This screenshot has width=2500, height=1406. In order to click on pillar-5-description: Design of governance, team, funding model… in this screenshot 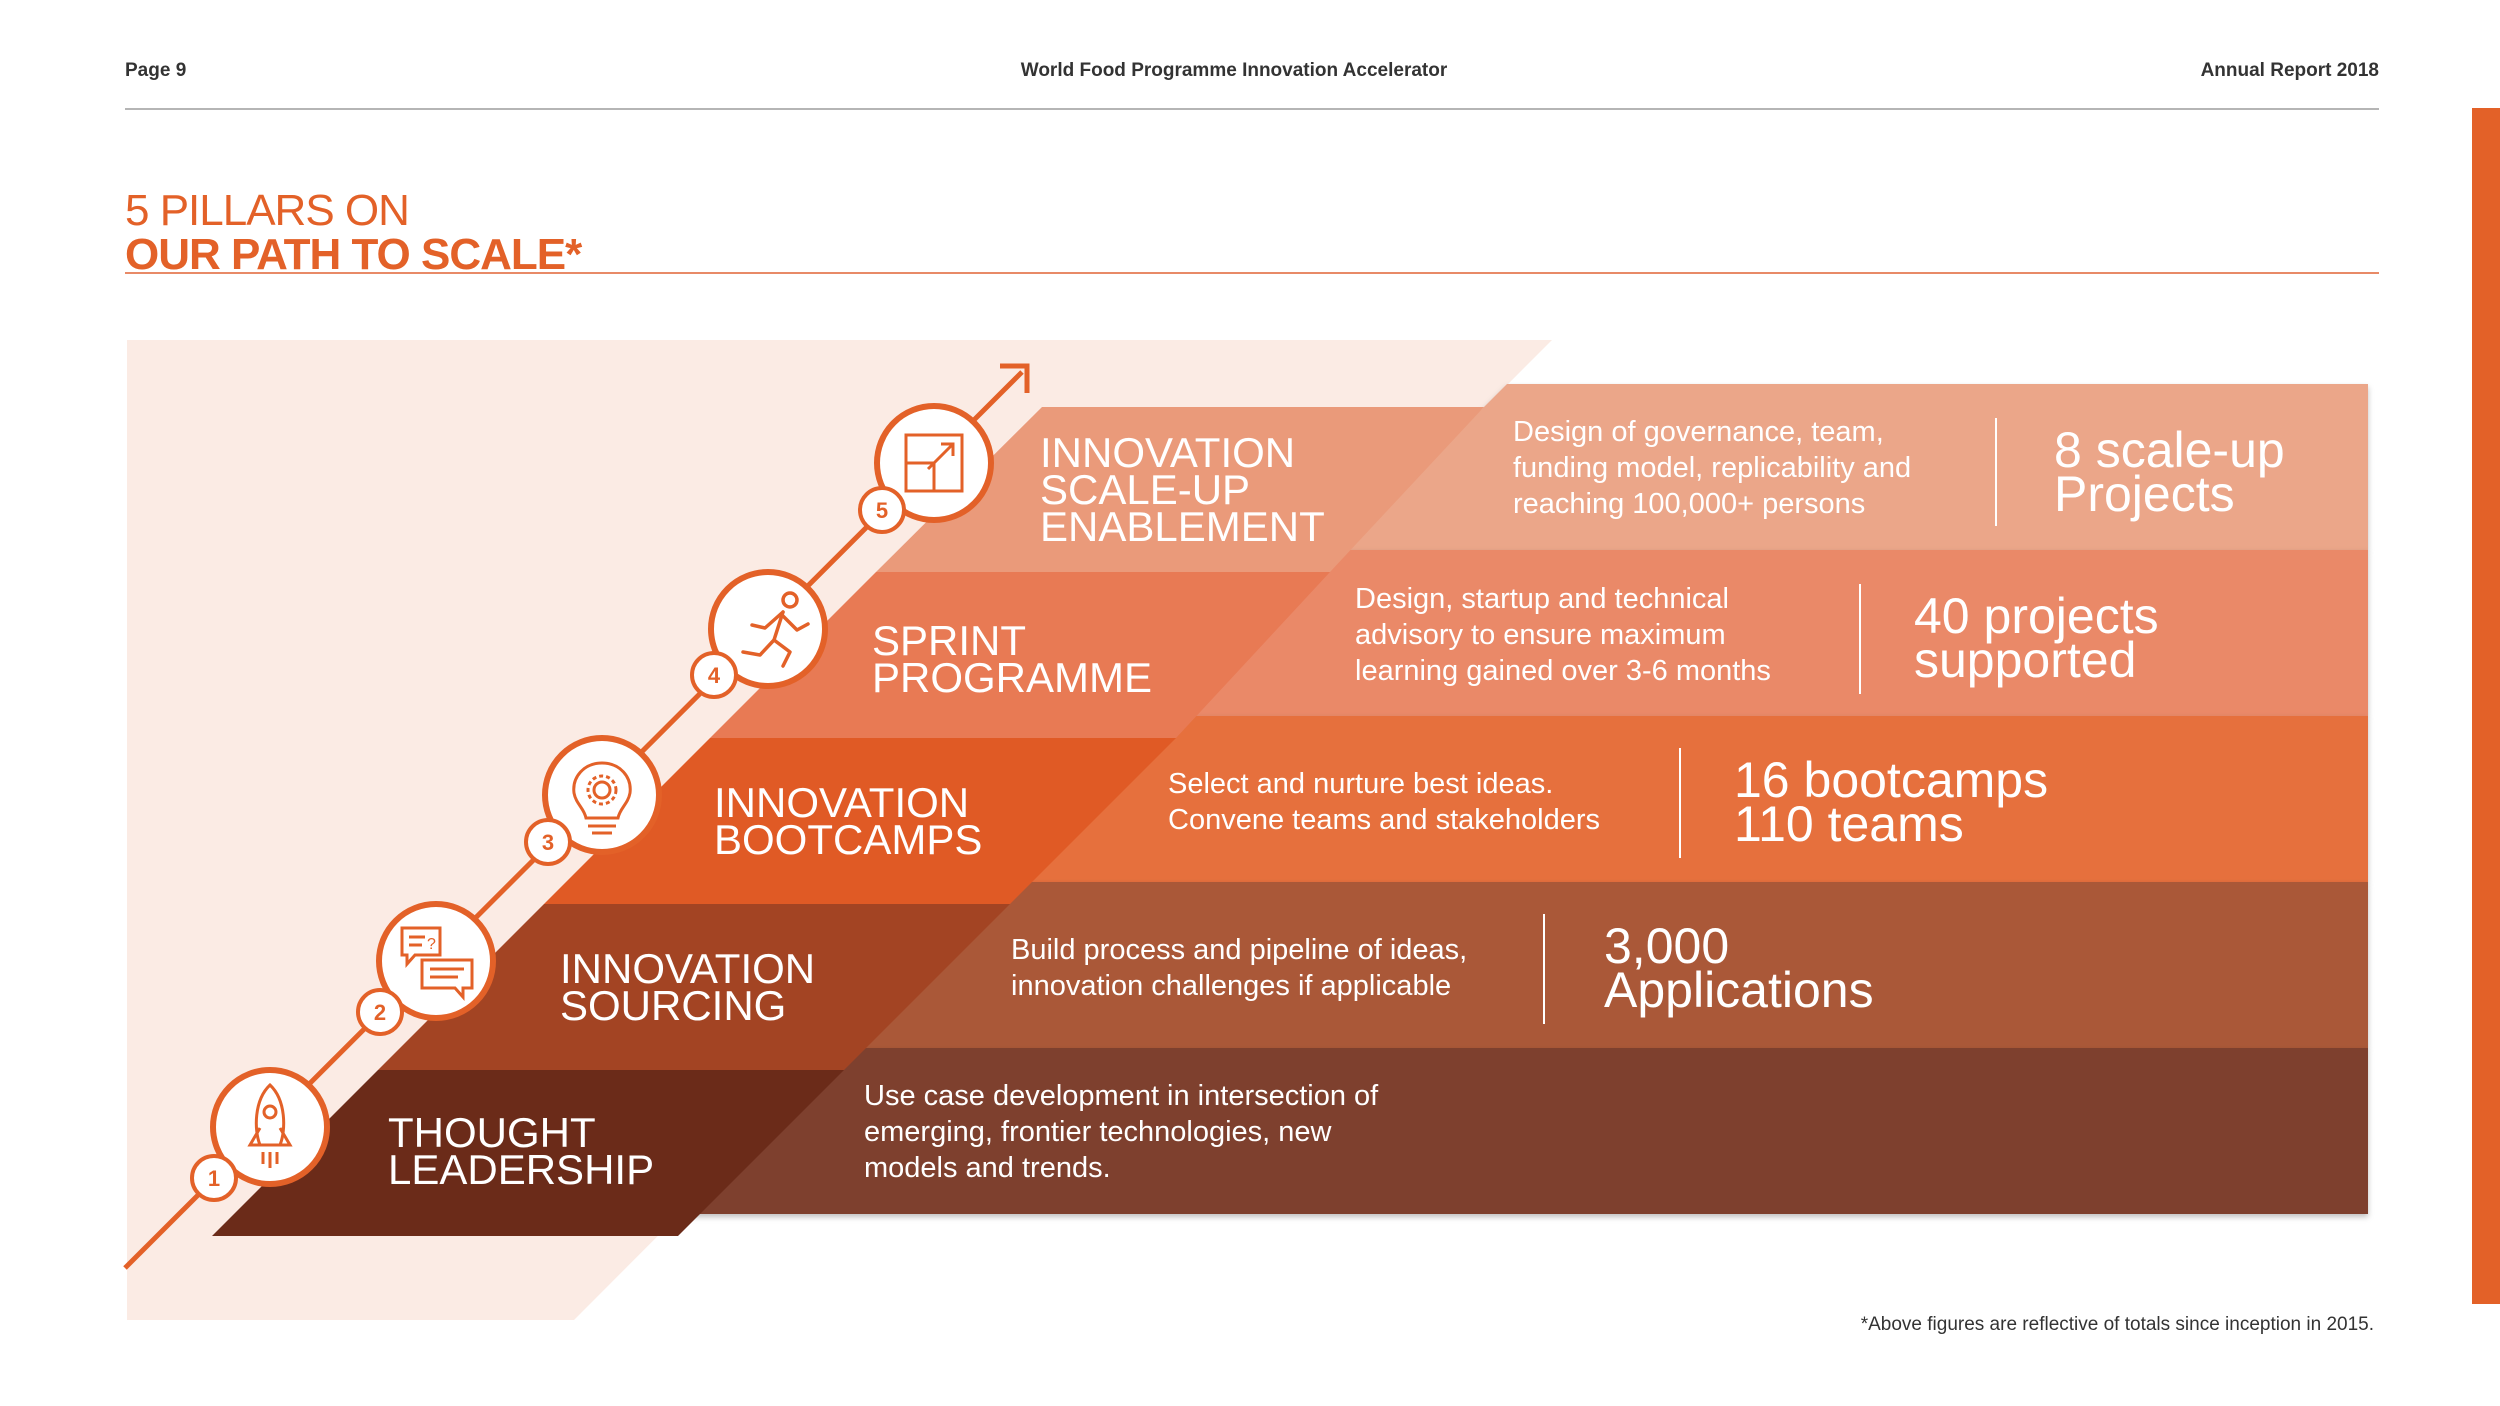, I will do `click(1712, 468)`.